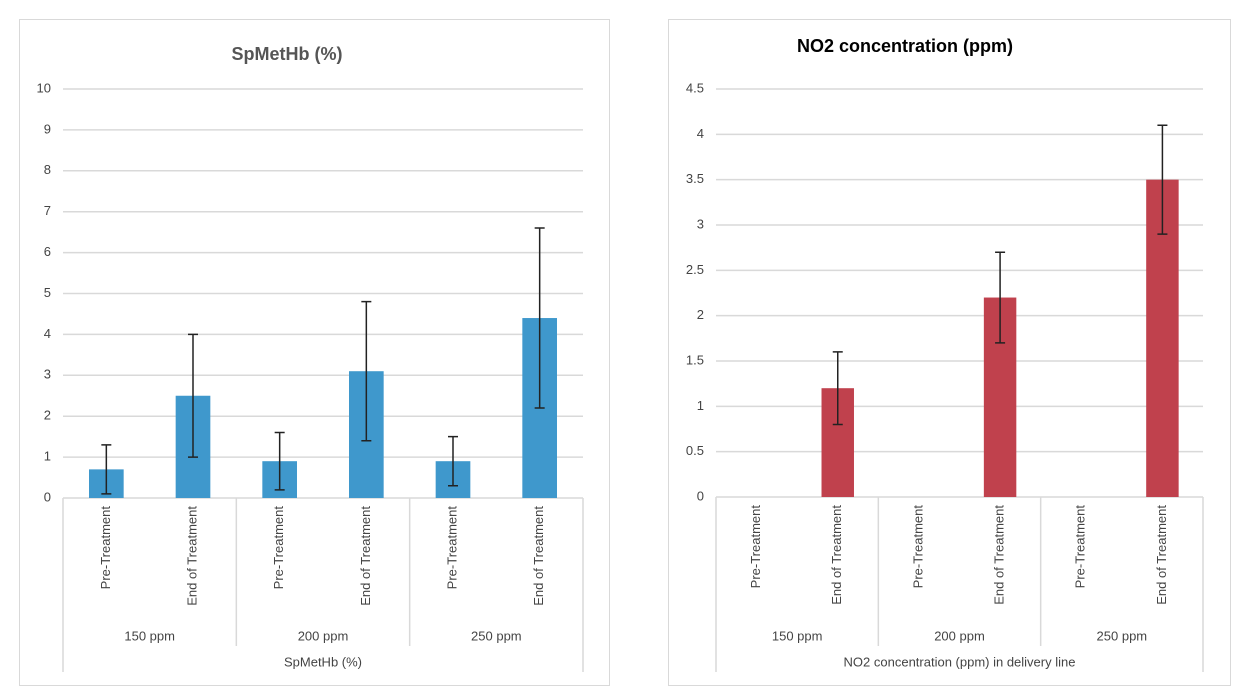 Image resolution: width=1252 pixels, height=695 pixels. I want to click on chart-title: NO2 concentration (ppm), so click(905, 46).